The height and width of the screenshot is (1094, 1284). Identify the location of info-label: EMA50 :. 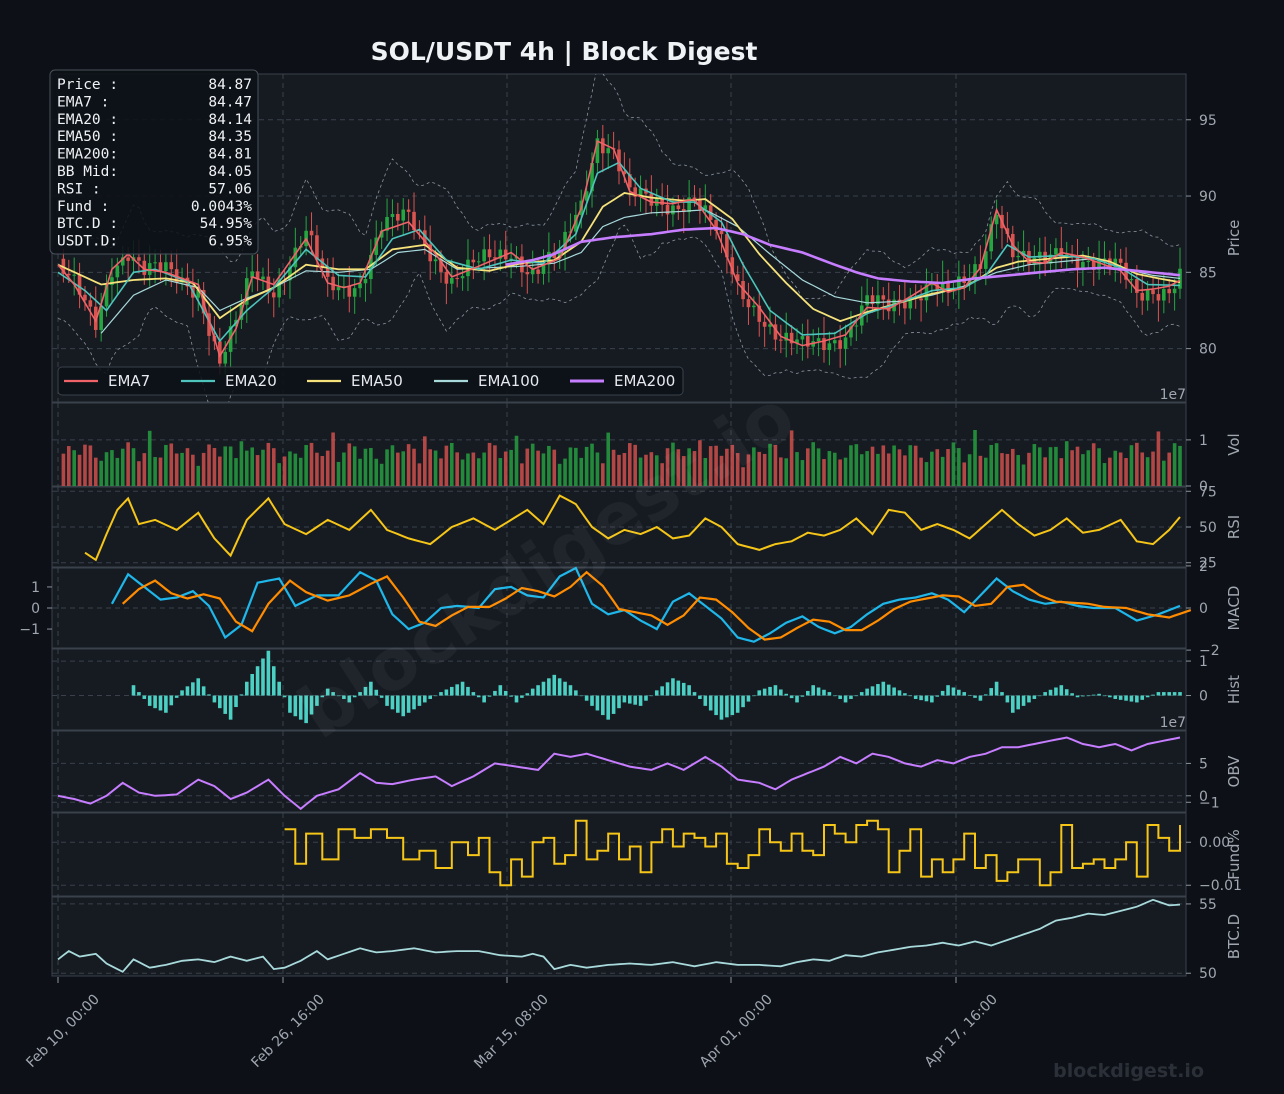
(87, 137).